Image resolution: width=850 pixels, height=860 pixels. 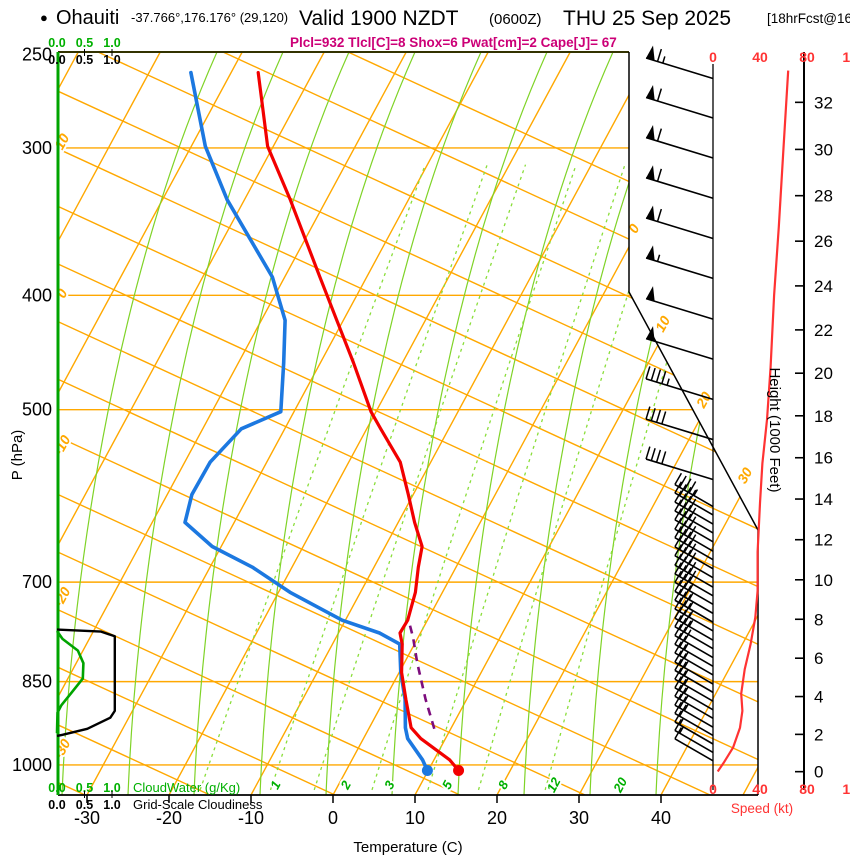 What do you see at coordinates (823, 286) in the screenshot?
I see `height-tick-label: 24` at bounding box center [823, 286].